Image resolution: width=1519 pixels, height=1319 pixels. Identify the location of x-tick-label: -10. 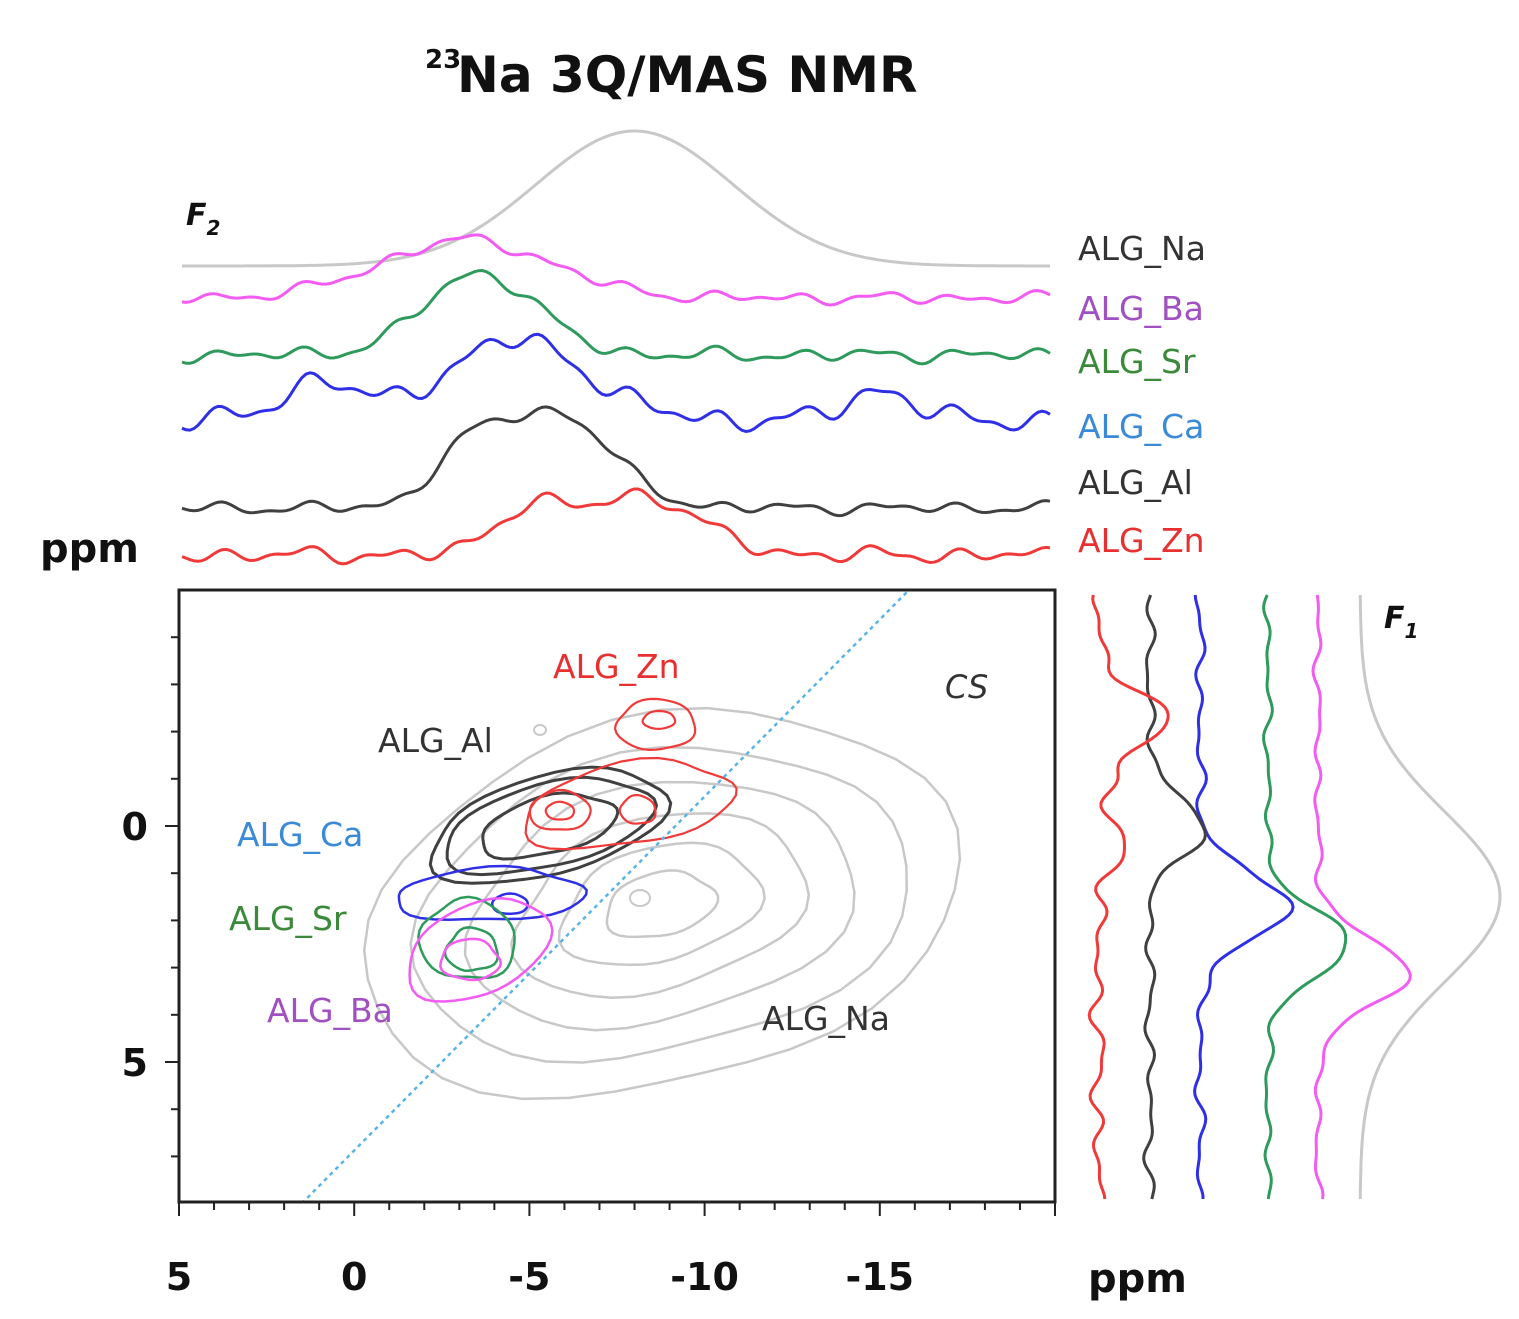
(704, 1277).